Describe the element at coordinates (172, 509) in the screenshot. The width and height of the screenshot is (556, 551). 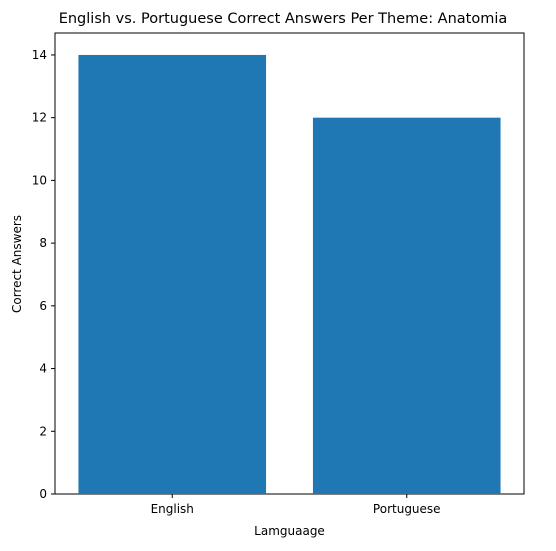
I see `x-tick-label: English` at that location.